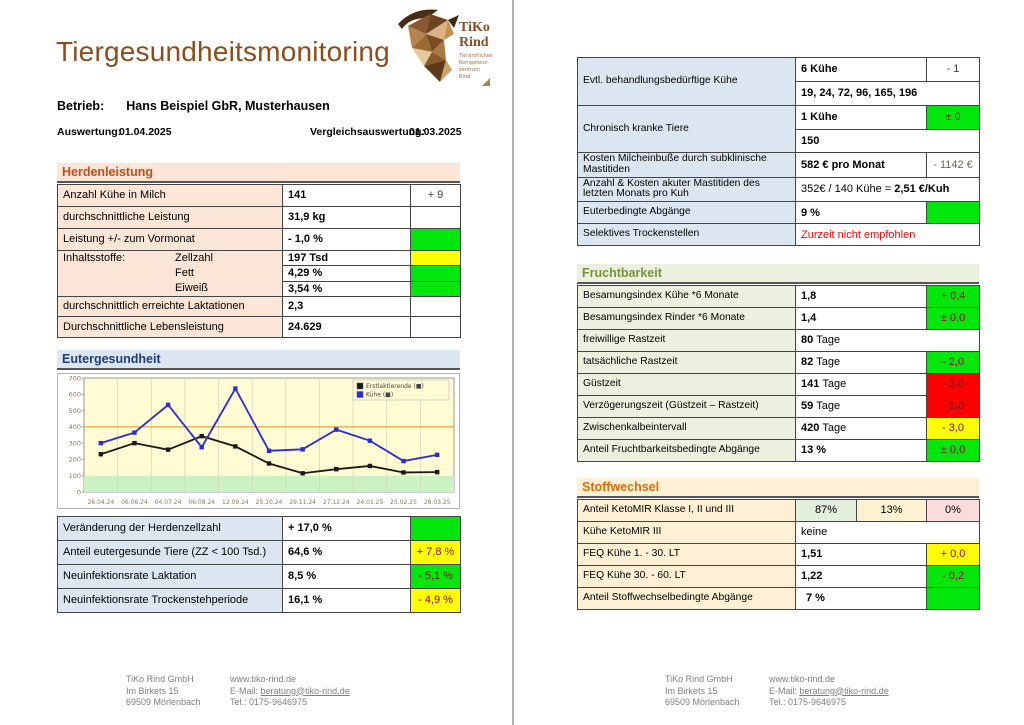 The width and height of the screenshot is (1024, 725). Describe the element at coordinates (75, 476) in the screenshot. I see `svg-text: 100` at that location.